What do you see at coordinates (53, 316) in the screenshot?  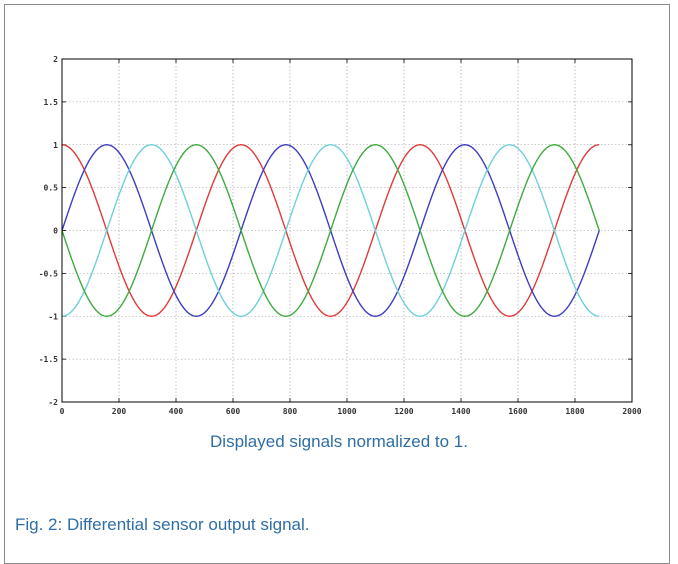 I see `y-tick-label: -1` at bounding box center [53, 316].